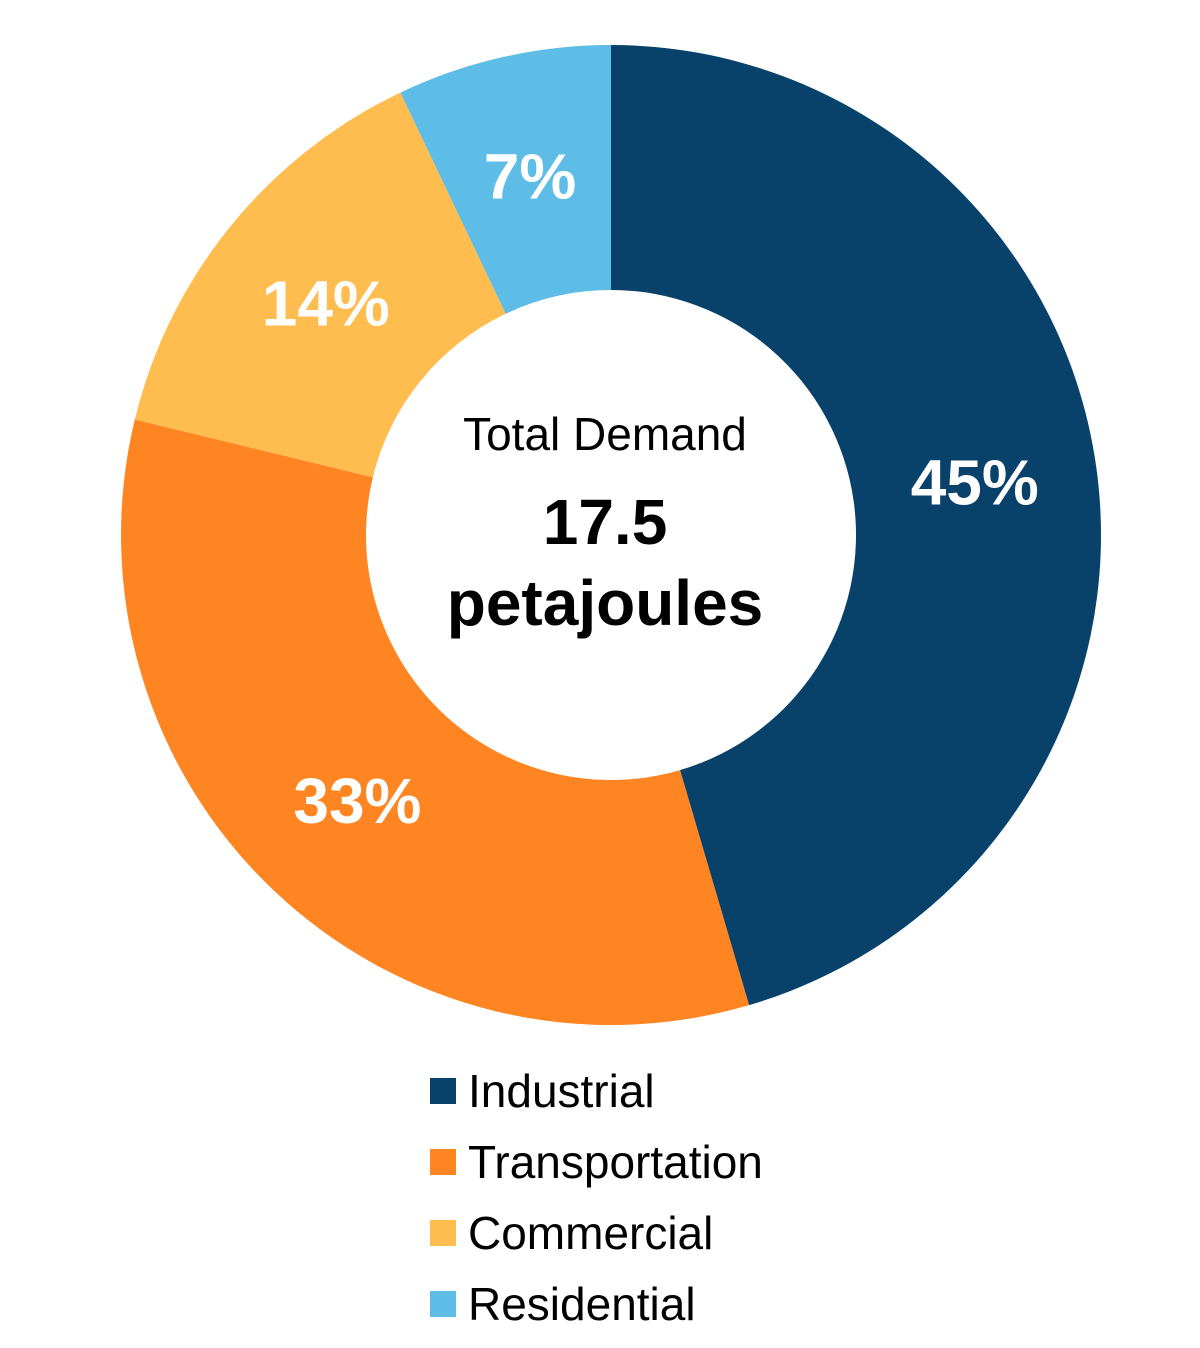 The width and height of the screenshot is (1200, 1348). I want to click on legend-label: Residential, so click(582, 1303).